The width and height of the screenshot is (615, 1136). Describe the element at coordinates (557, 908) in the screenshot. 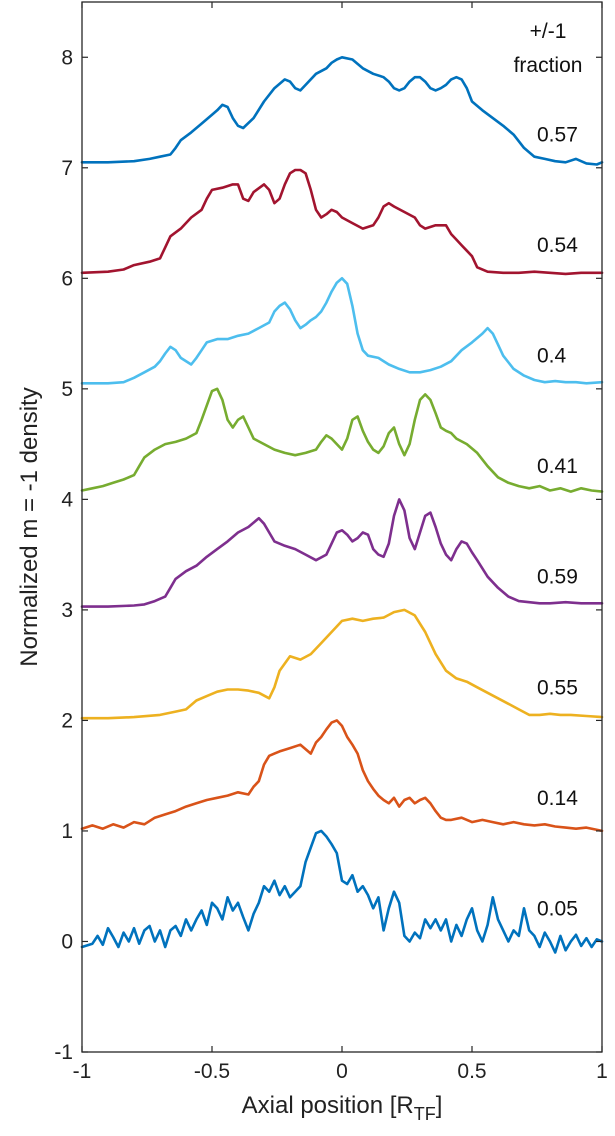

I see `series-fraction-label: 0.05` at that location.